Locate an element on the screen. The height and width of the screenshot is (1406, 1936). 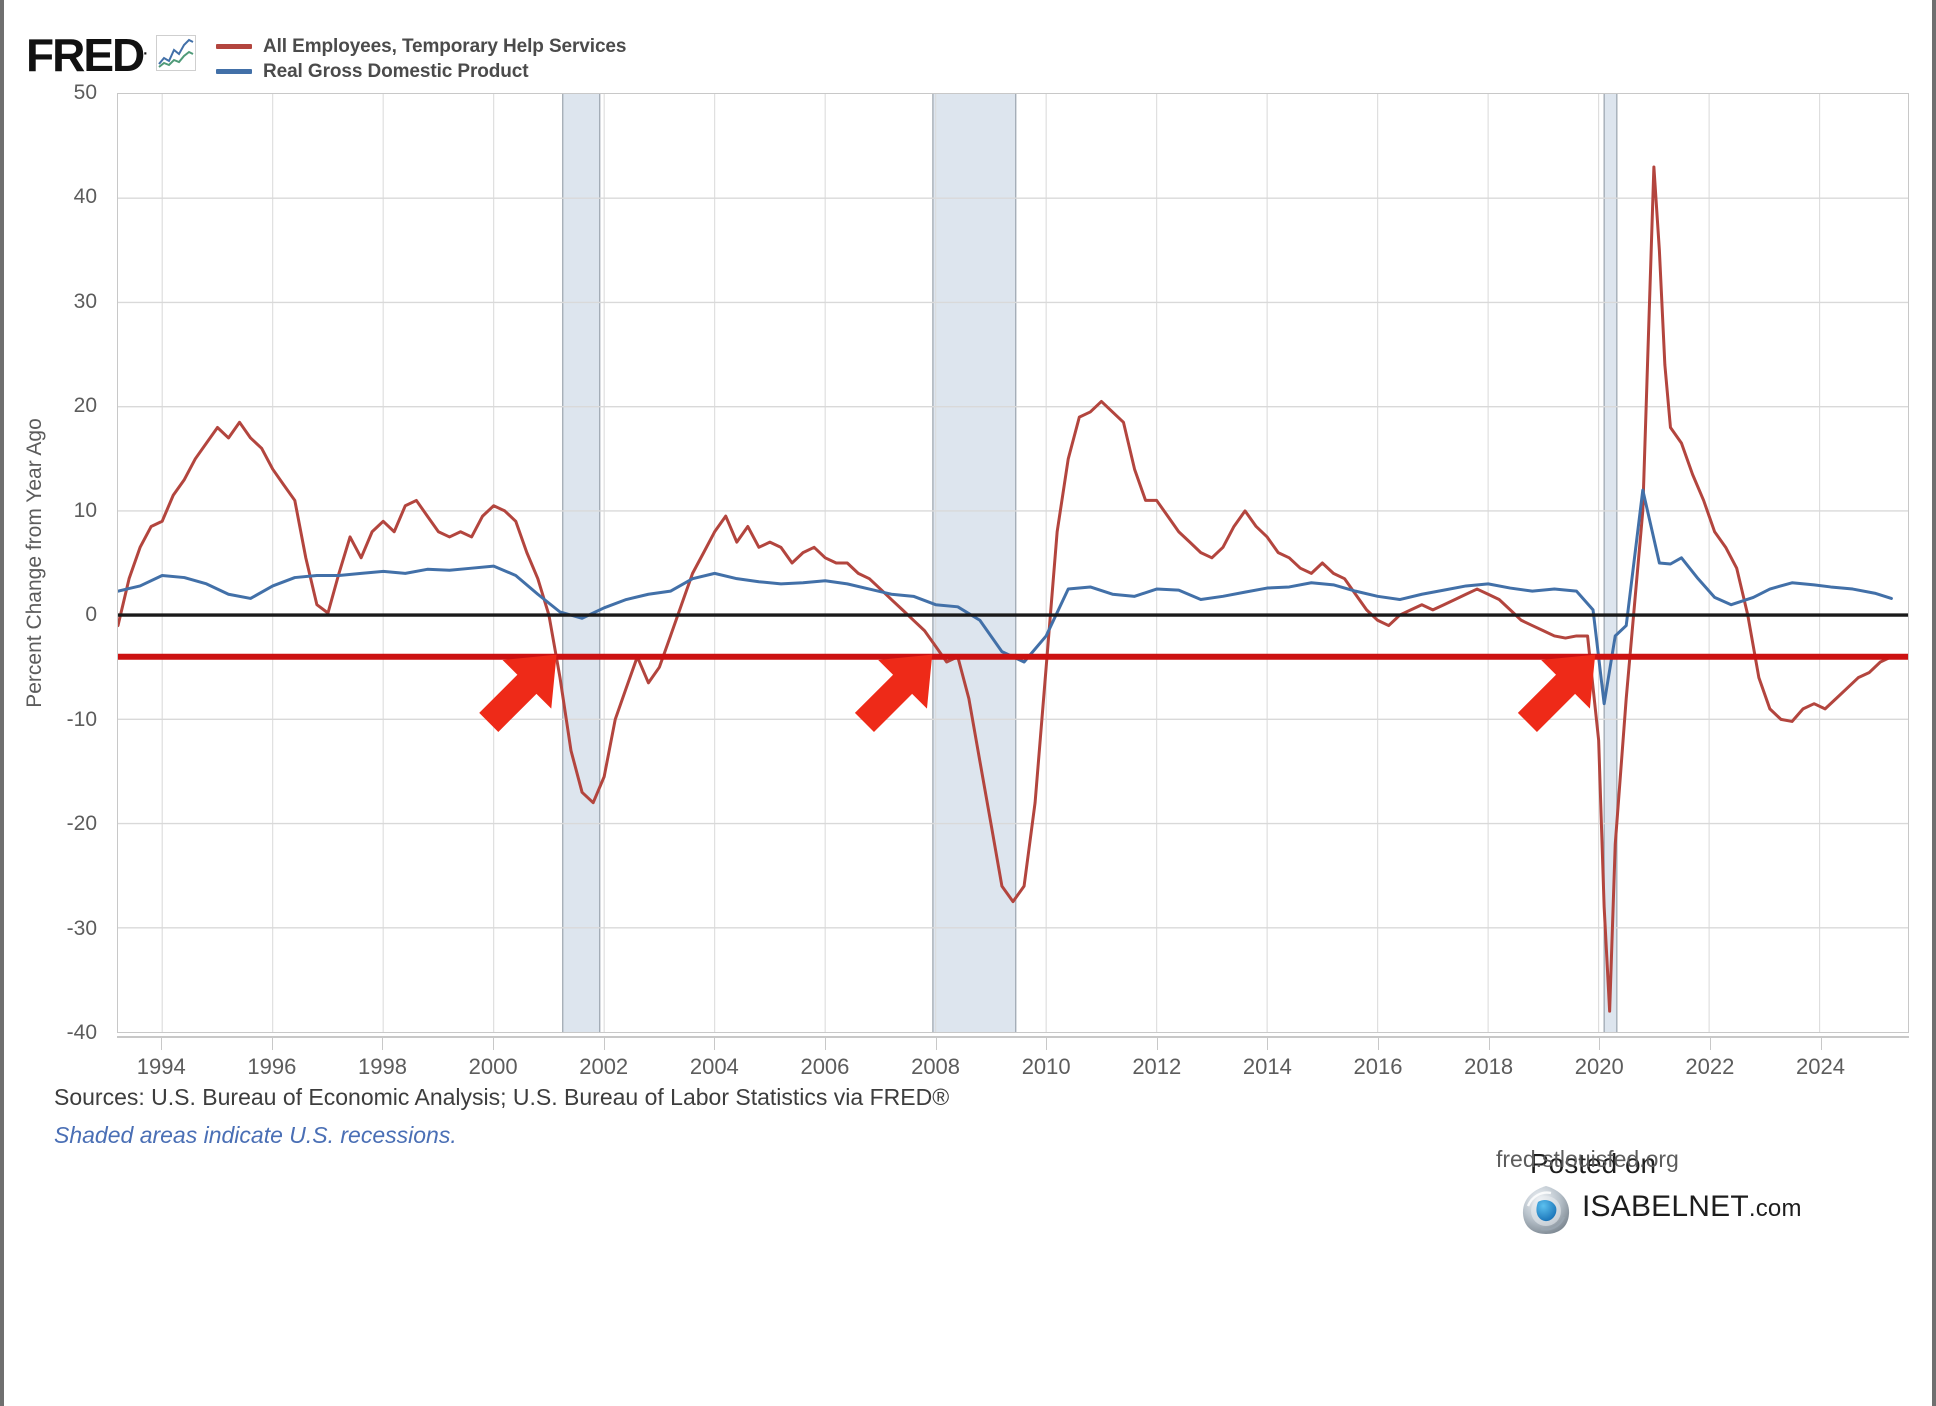
x-tick-1994: 1994 is located at coordinates (161, 1066).